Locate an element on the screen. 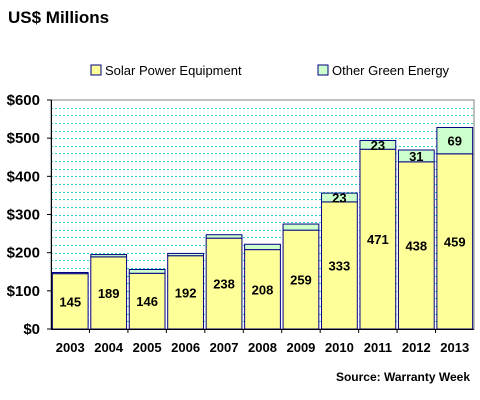 This screenshot has height=400, width=480. x-tick-label: 2013 is located at coordinates (454, 347).